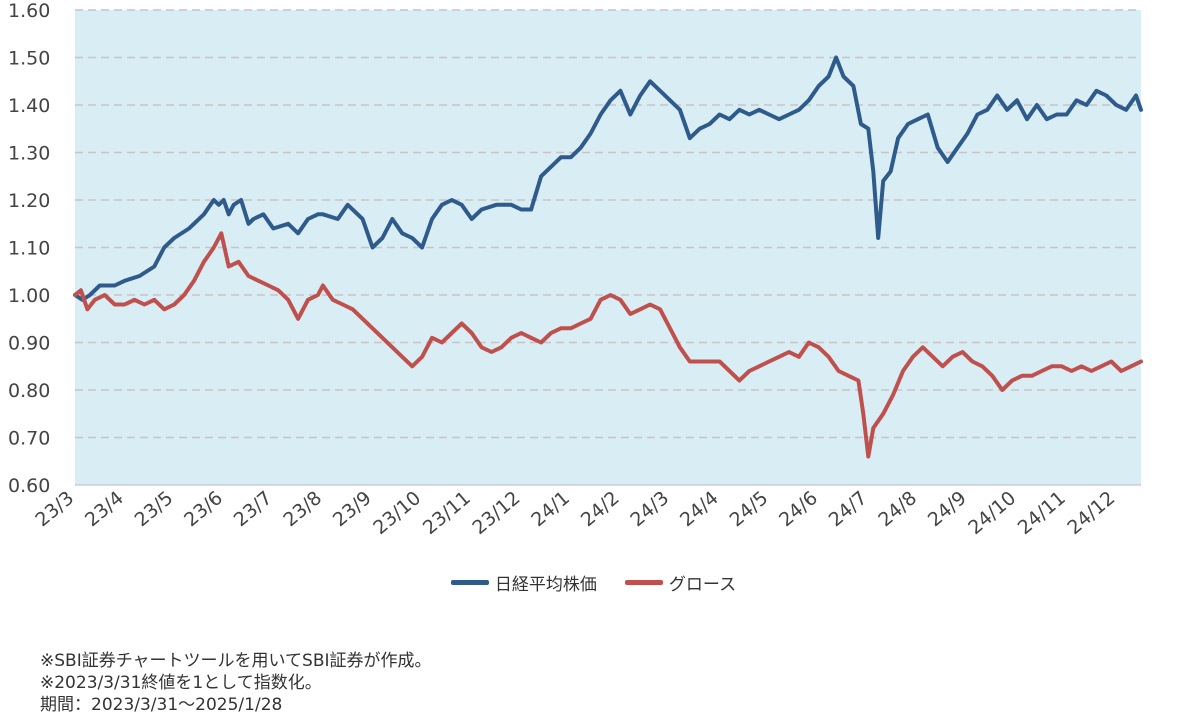  I want to click on legend: 日経平均株価 グロース, so click(593, 582).